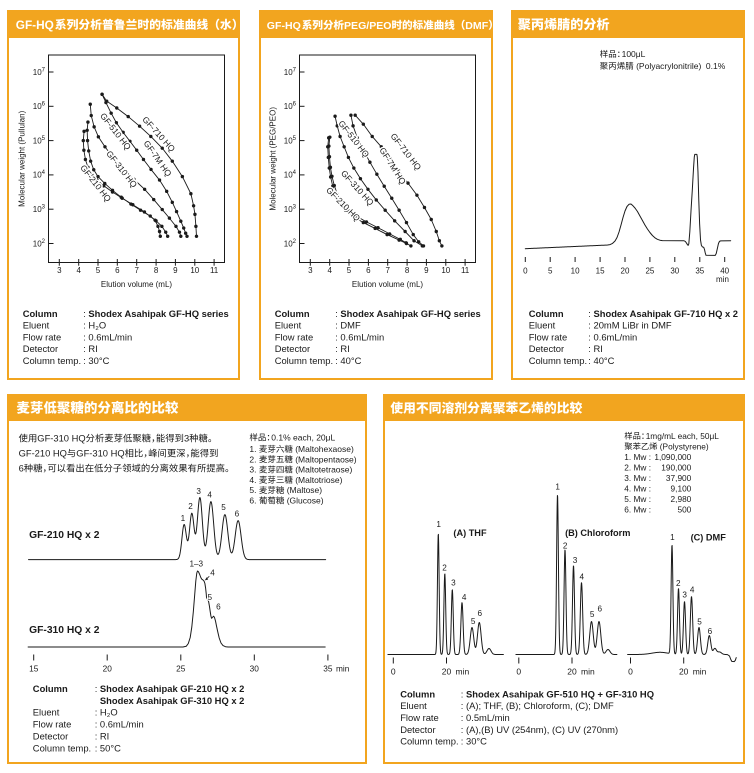 This screenshot has width=754, height=773. I want to click on svg-text: 0.1% each, 20μL, so click(303, 437).